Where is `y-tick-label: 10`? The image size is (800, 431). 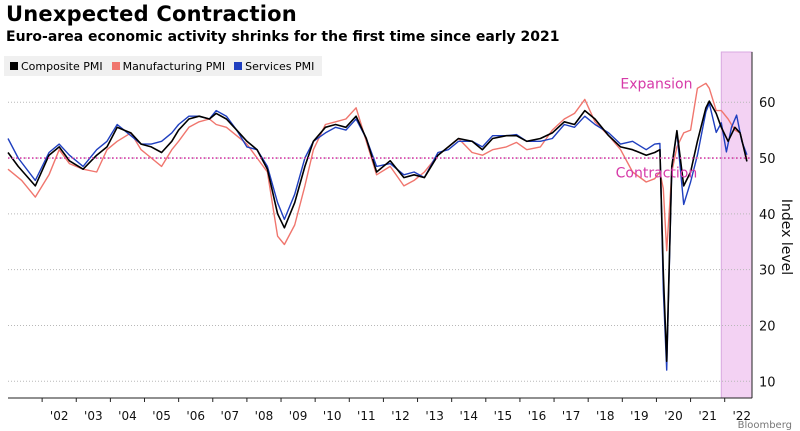 y-tick-label: 10 is located at coordinates (767, 382).